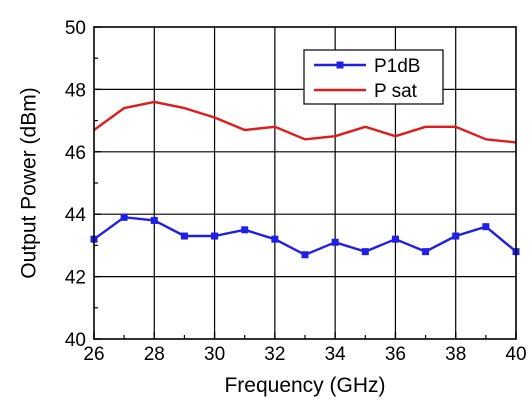 This screenshot has height=403, width=532. I want to click on y-tick-label: 48, so click(75, 90).